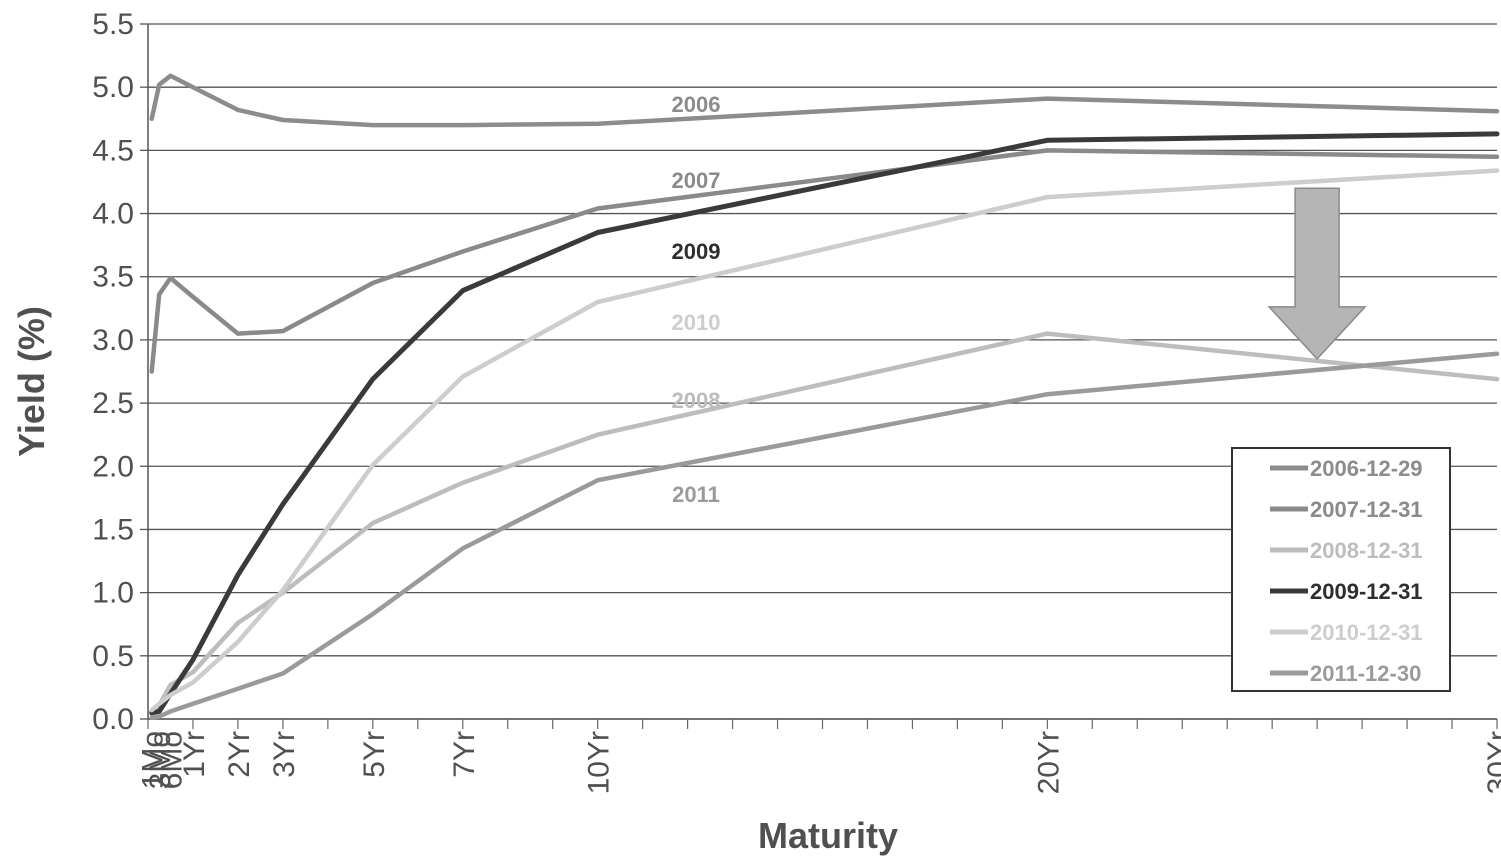  What do you see at coordinates (828, 835) in the screenshot?
I see `x-axis-title: Maturity` at bounding box center [828, 835].